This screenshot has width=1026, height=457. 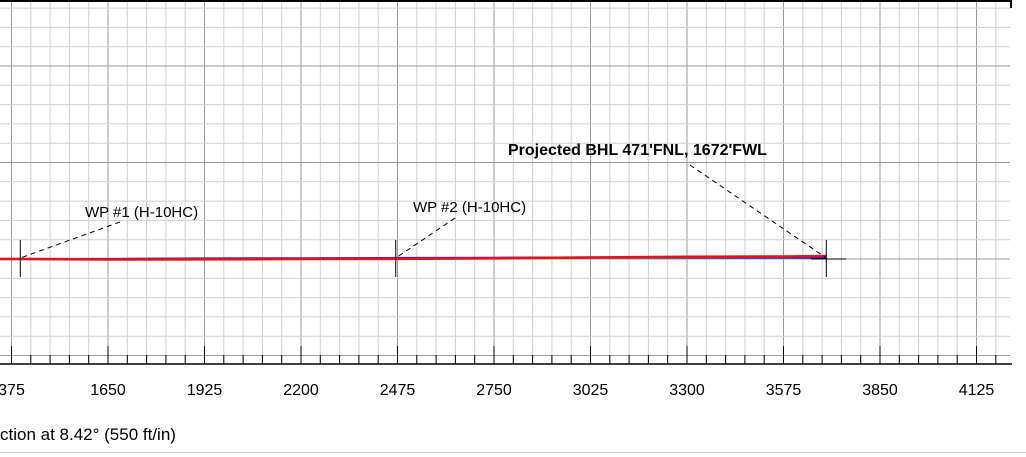 What do you see at coordinates (108, 390) in the screenshot?
I see `x-tick-label: 1650` at bounding box center [108, 390].